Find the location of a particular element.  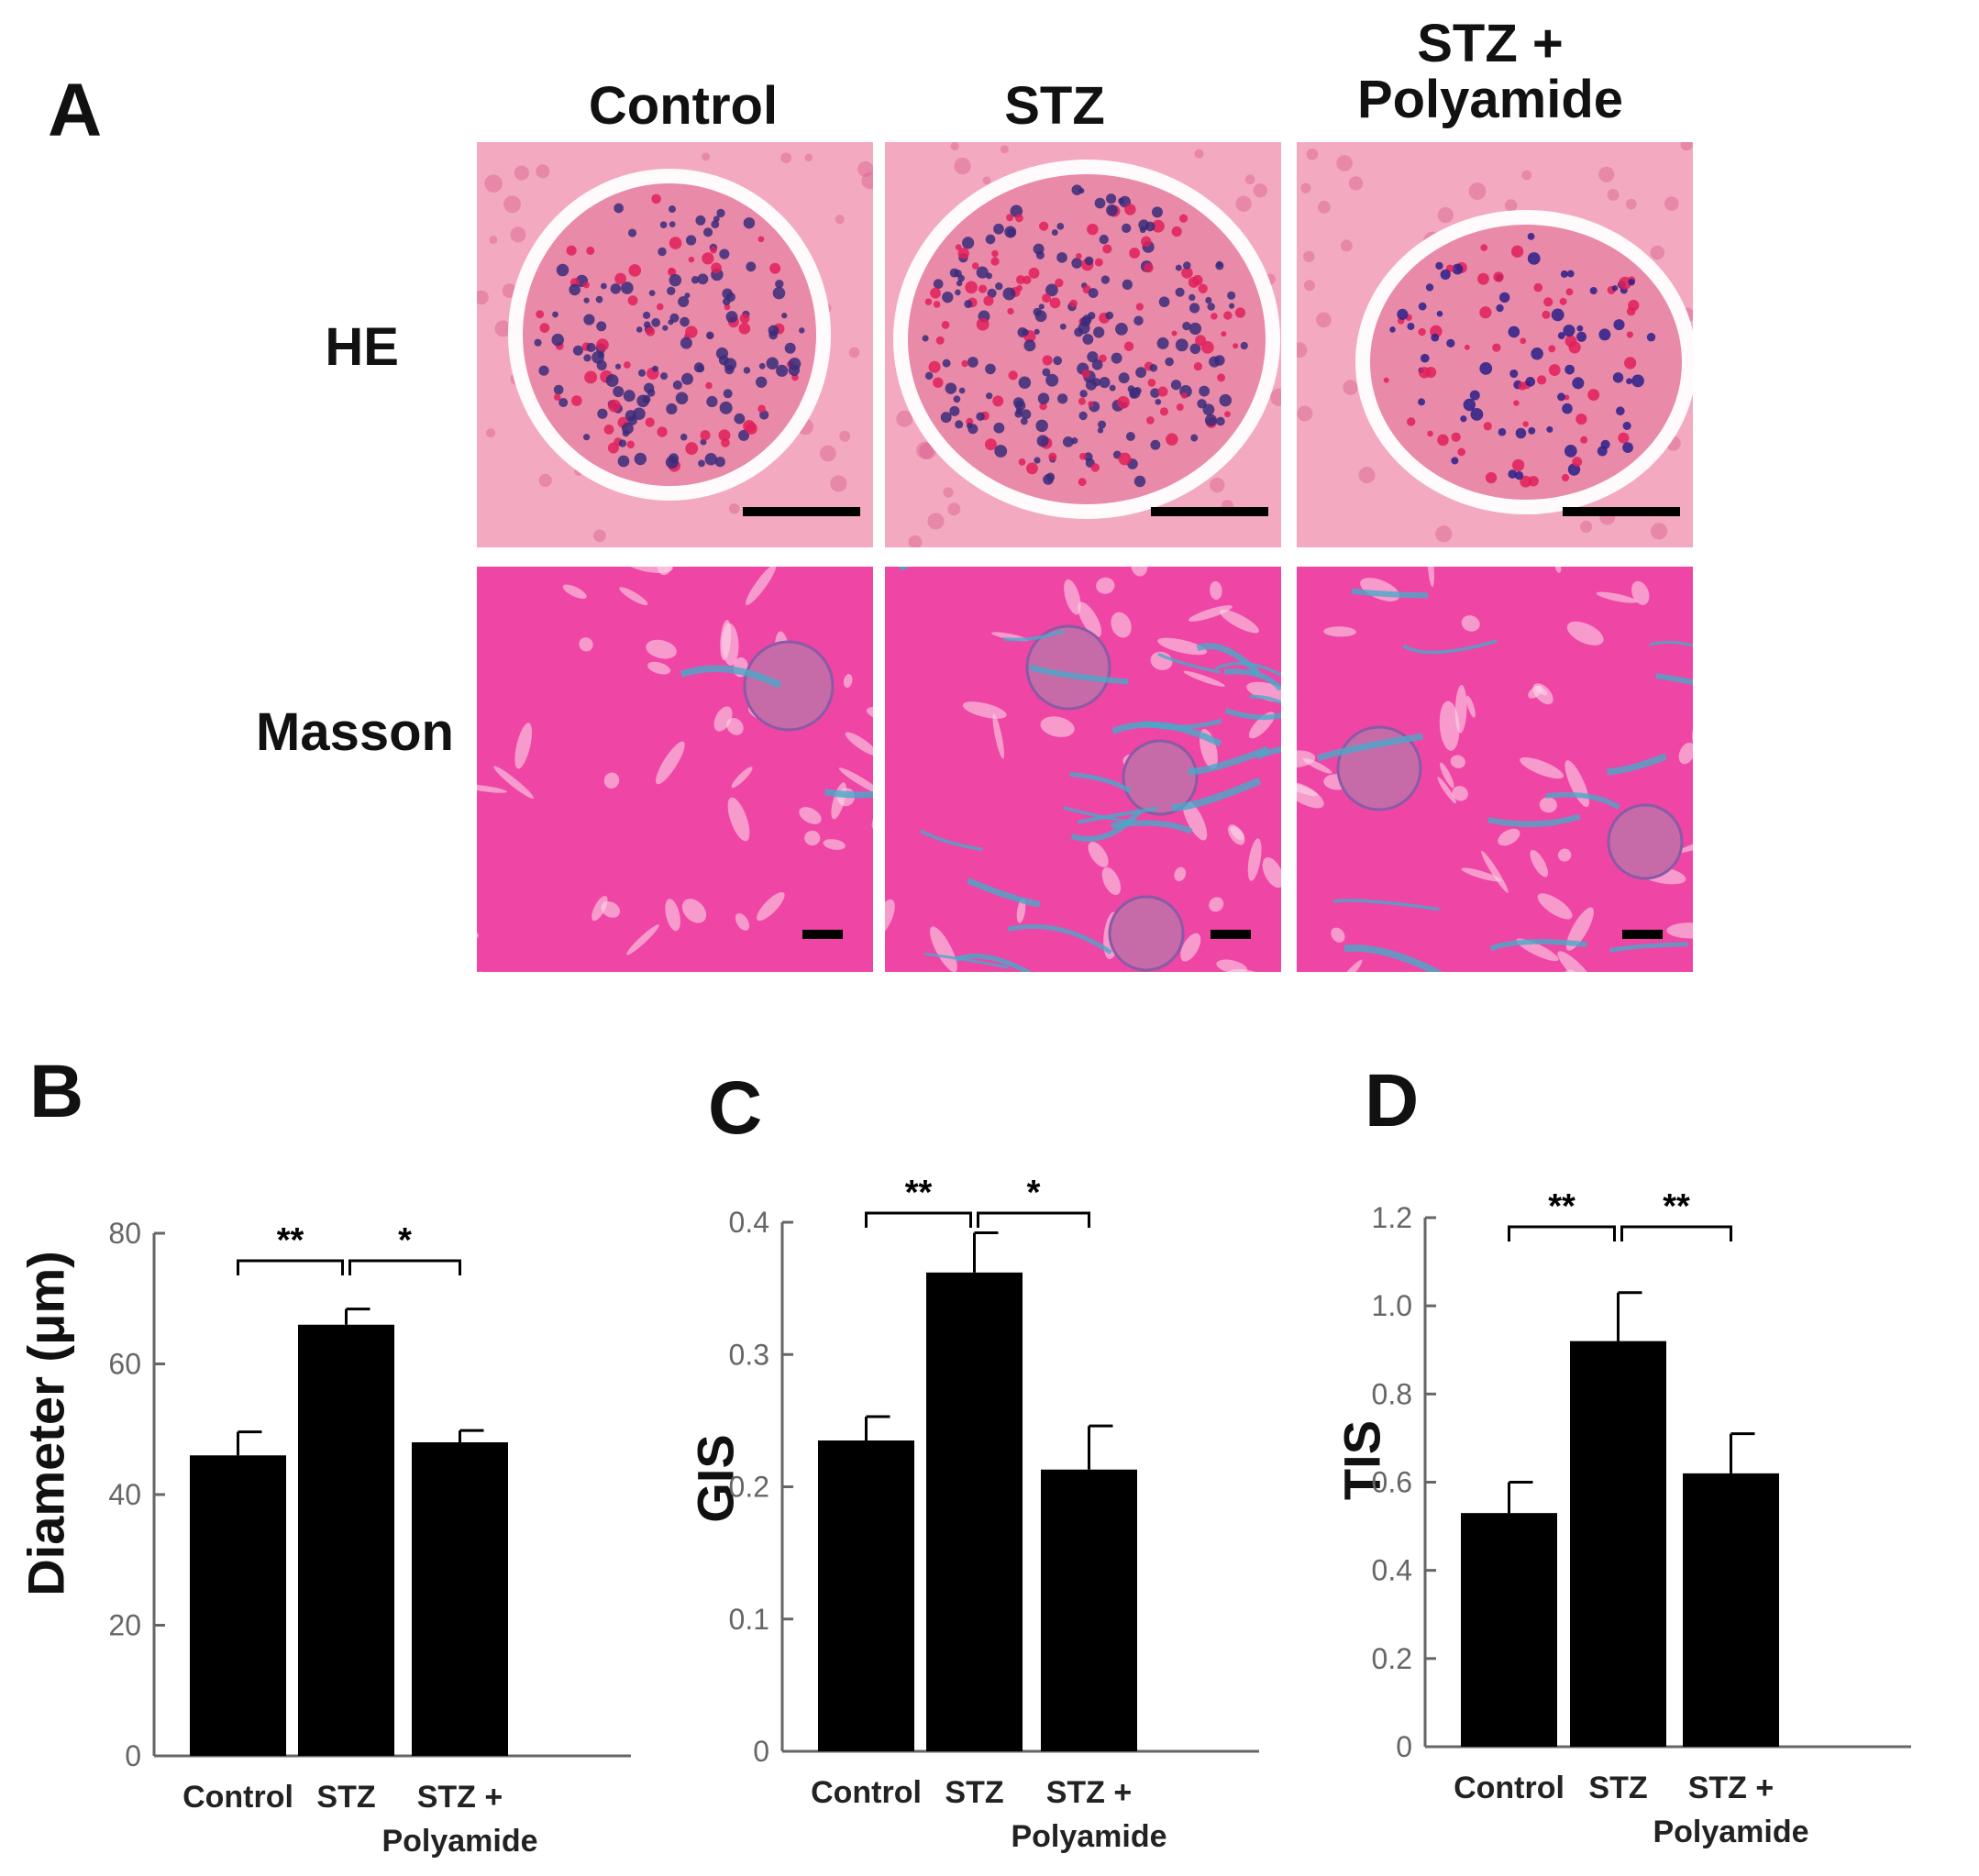

column-heading-stz: STZ is located at coordinates (1054, 106).